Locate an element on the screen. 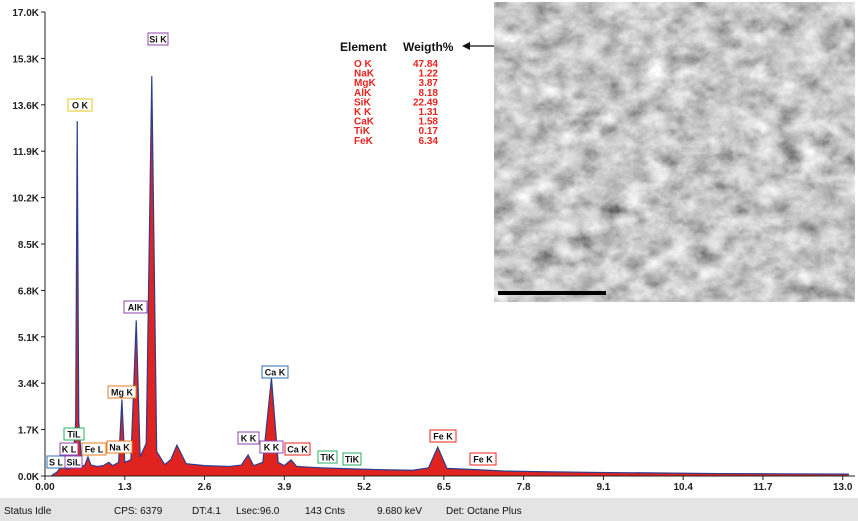 The height and width of the screenshot is (521, 858). table-cell: TiK is located at coordinates (362, 131).